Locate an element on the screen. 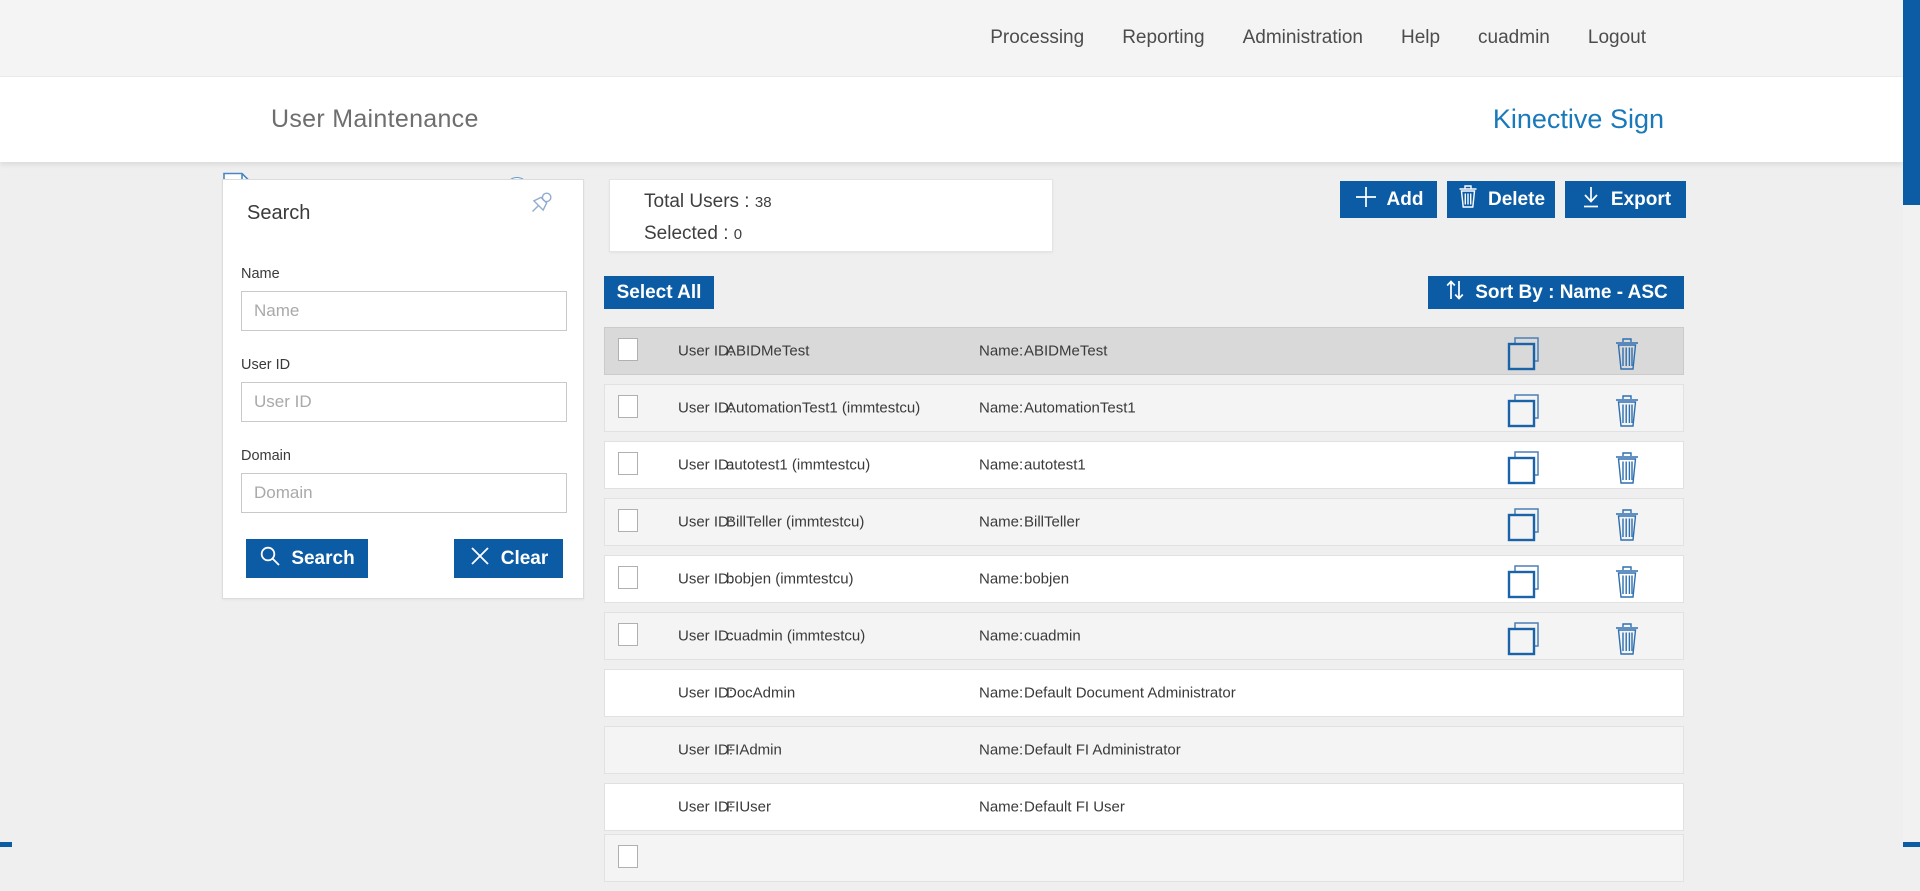 The height and width of the screenshot is (891, 1920). horizontal-scrollbar-left-stub is located at coordinates (6, 844).